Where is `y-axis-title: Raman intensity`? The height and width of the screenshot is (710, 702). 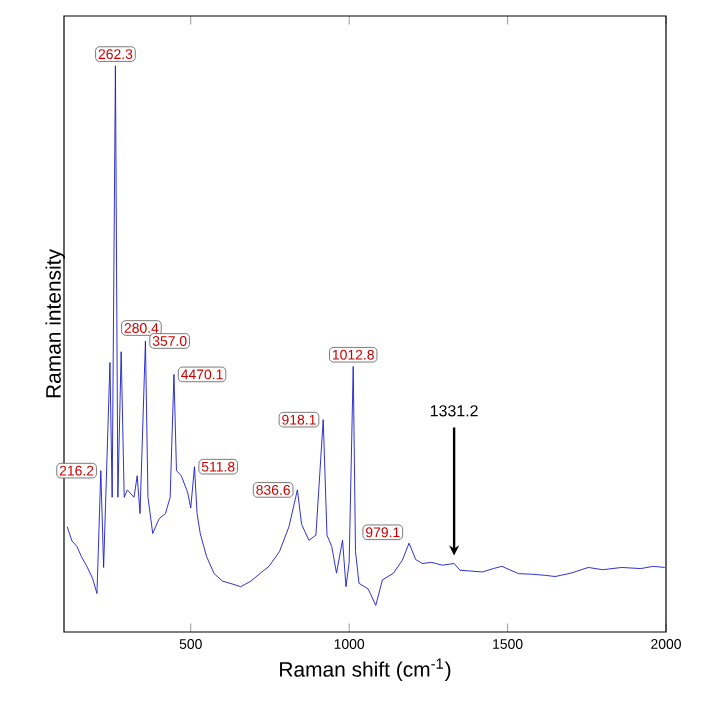
y-axis-title: Raman intensity is located at coordinates (55, 323).